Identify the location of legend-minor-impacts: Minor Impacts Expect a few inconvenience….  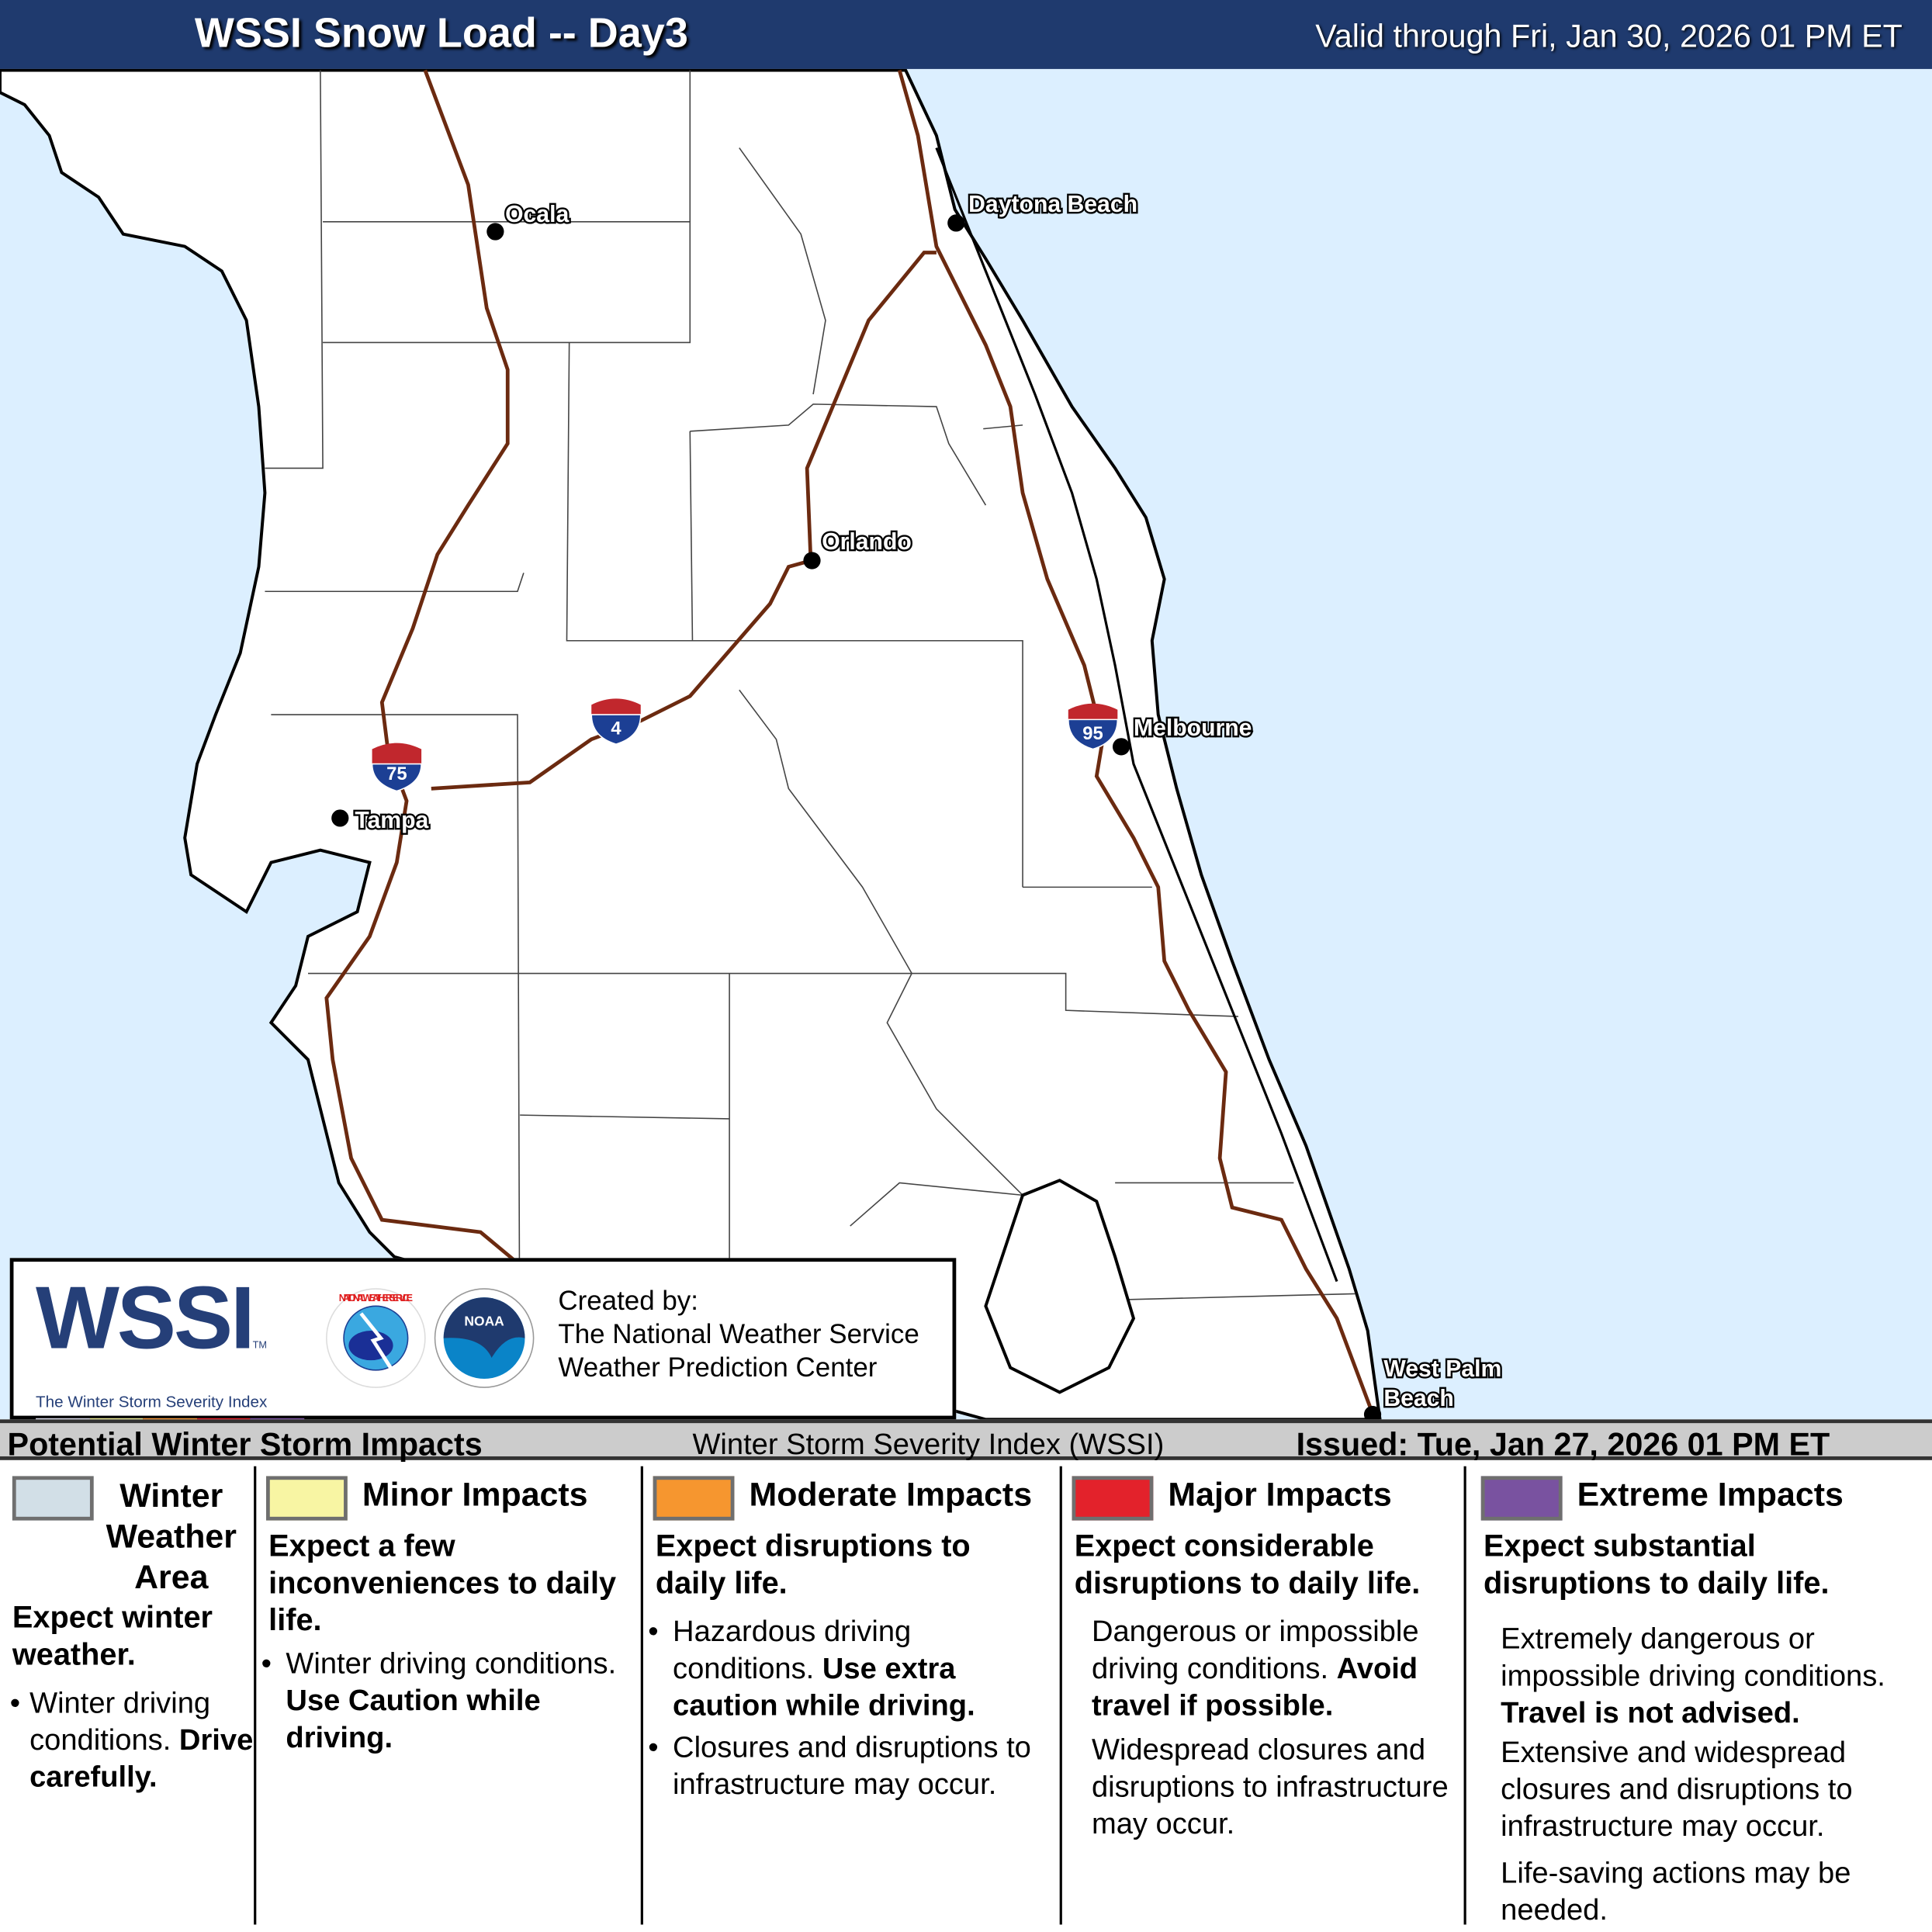
(451, 1695).